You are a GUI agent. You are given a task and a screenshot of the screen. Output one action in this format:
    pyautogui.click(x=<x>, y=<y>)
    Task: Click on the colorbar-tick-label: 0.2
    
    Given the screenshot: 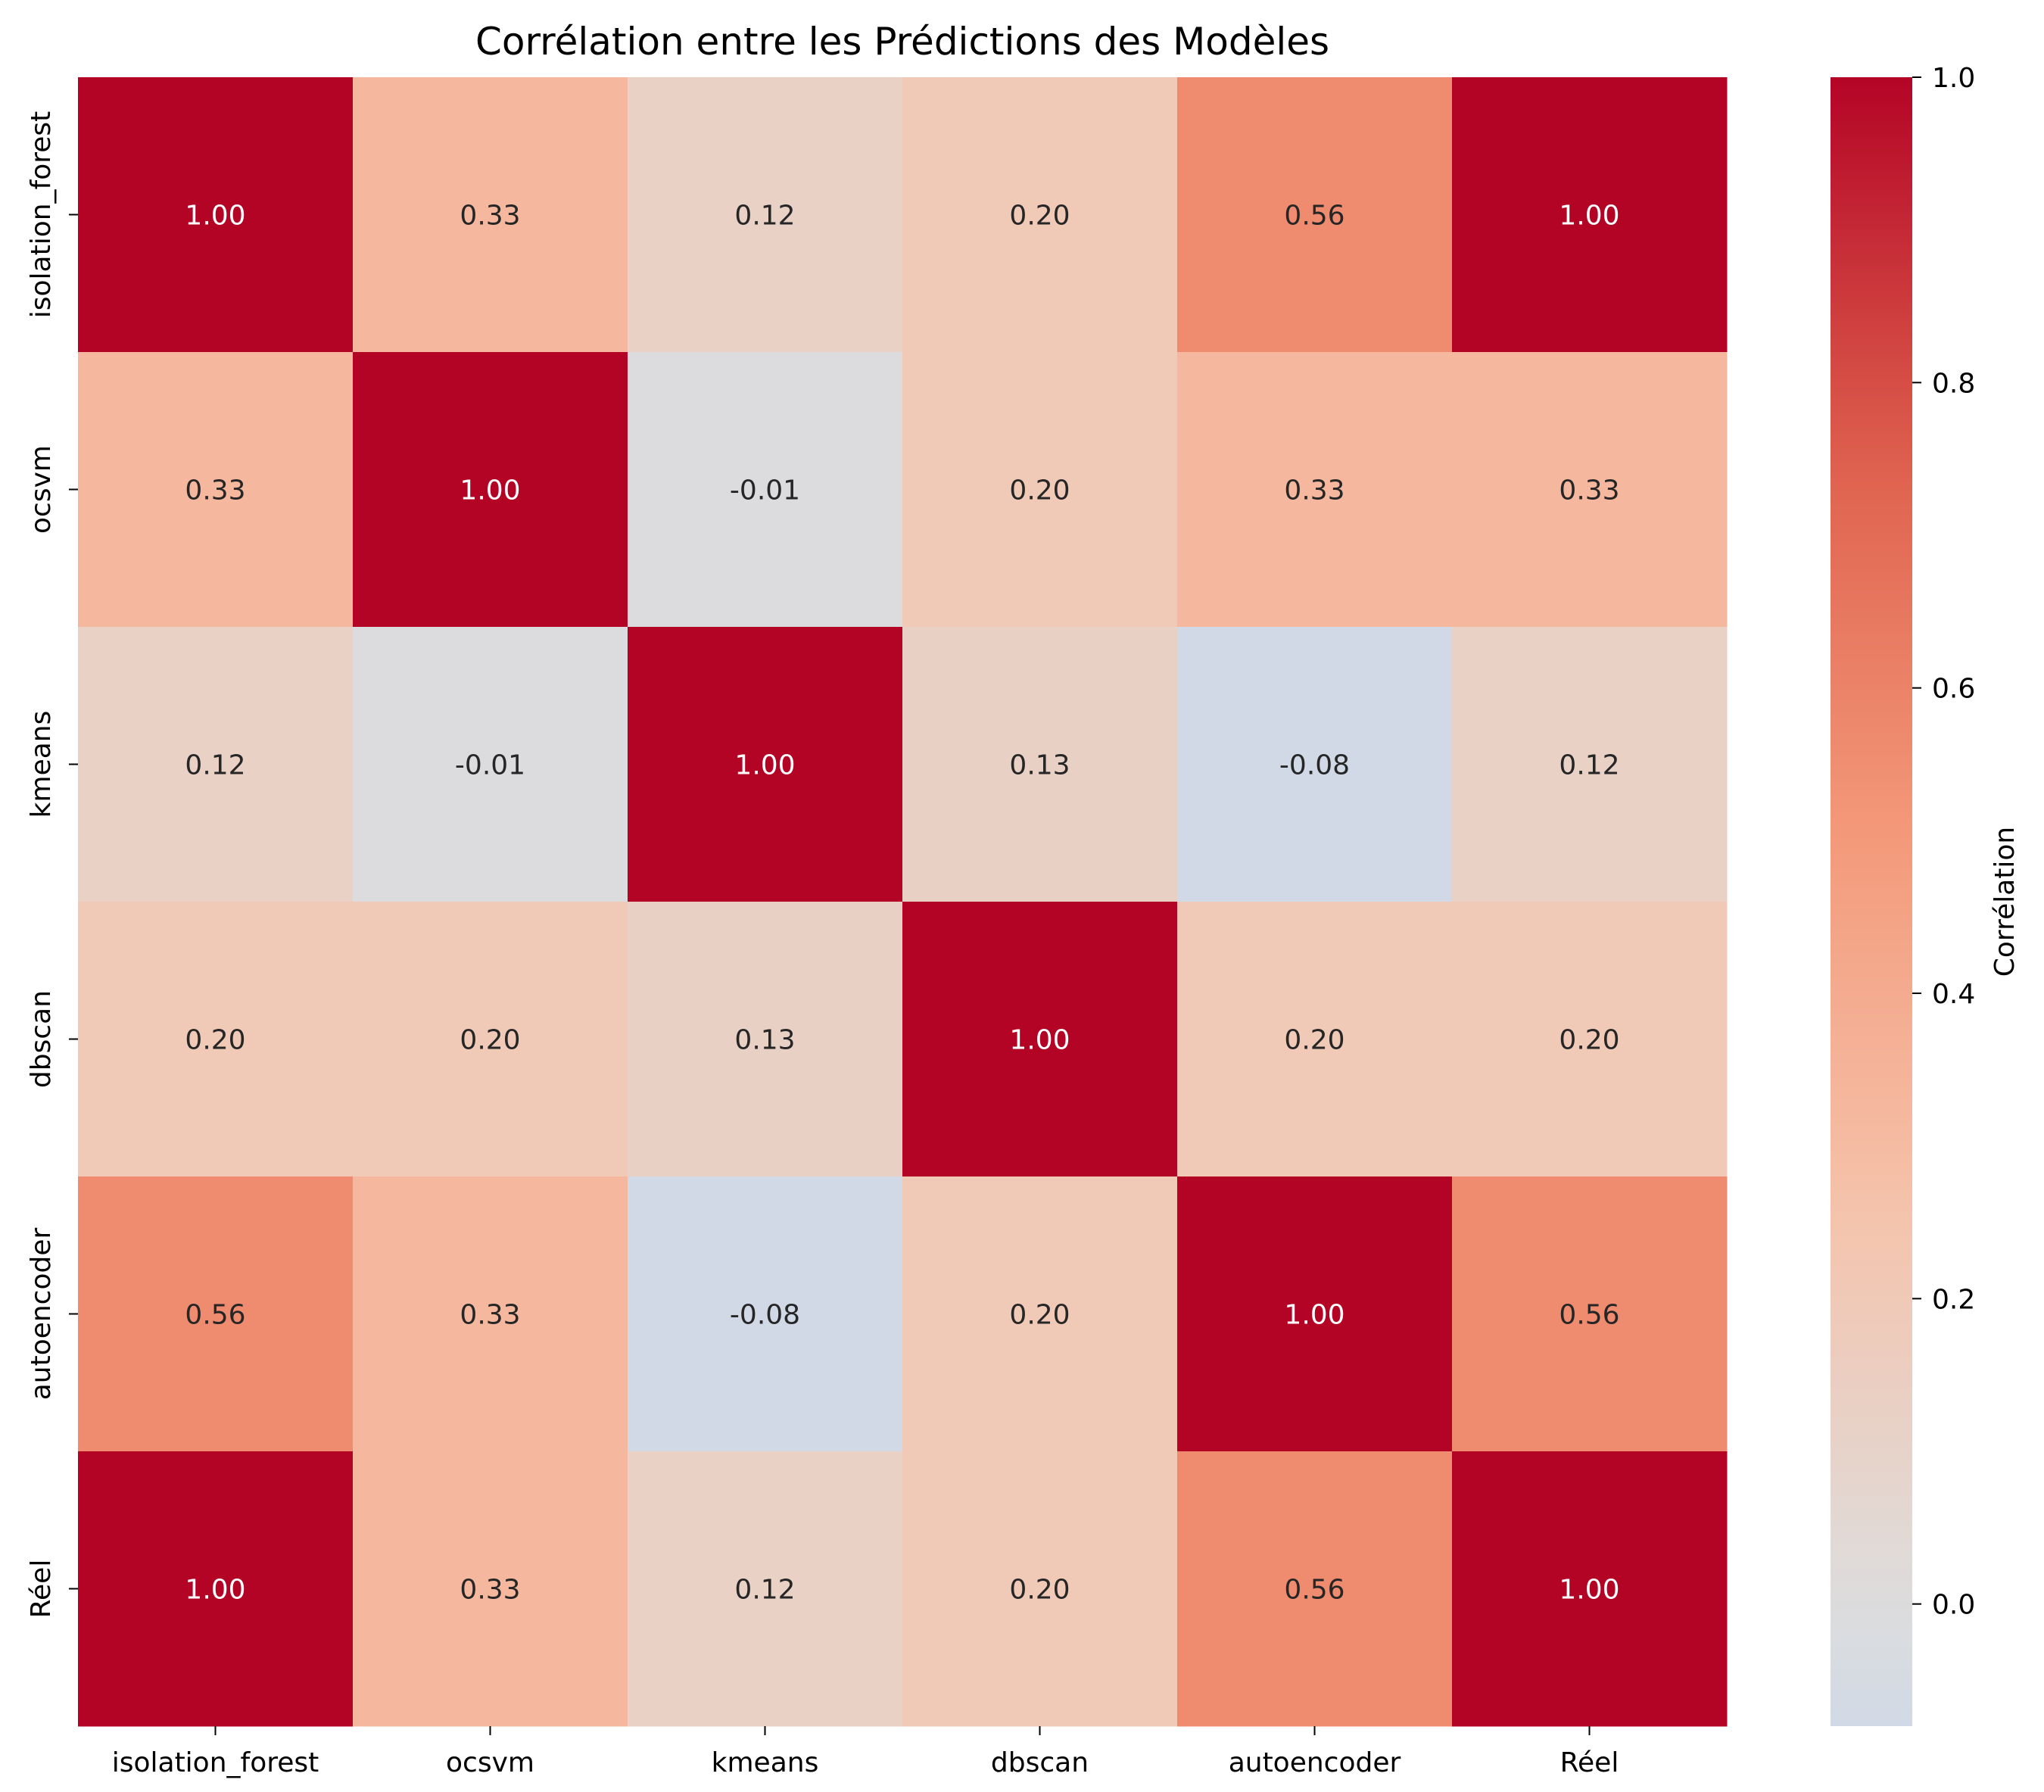 What is the action you would take?
    pyautogui.click(x=1953, y=1299)
    